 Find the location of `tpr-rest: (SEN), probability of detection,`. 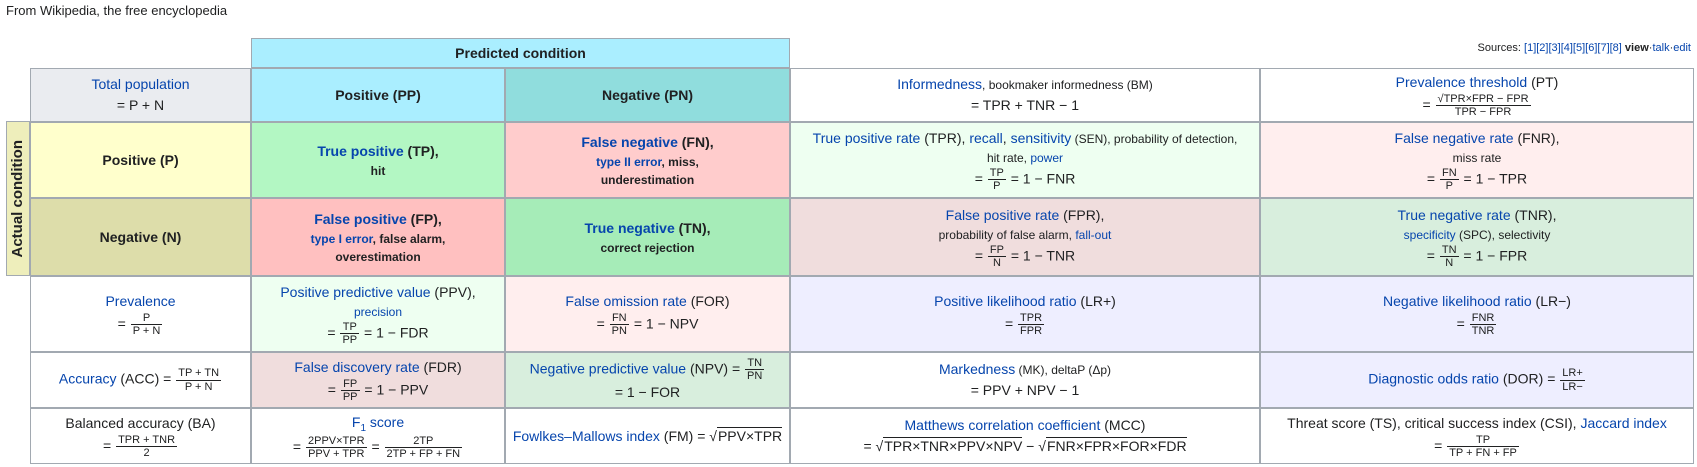

tpr-rest: (SEN), probability of detection, is located at coordinates (1154, 138).